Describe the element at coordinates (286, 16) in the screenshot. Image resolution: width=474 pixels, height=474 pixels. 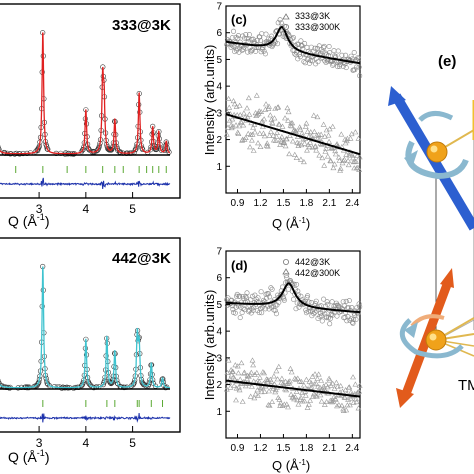
I see `legend-triangle-marker` at that location.